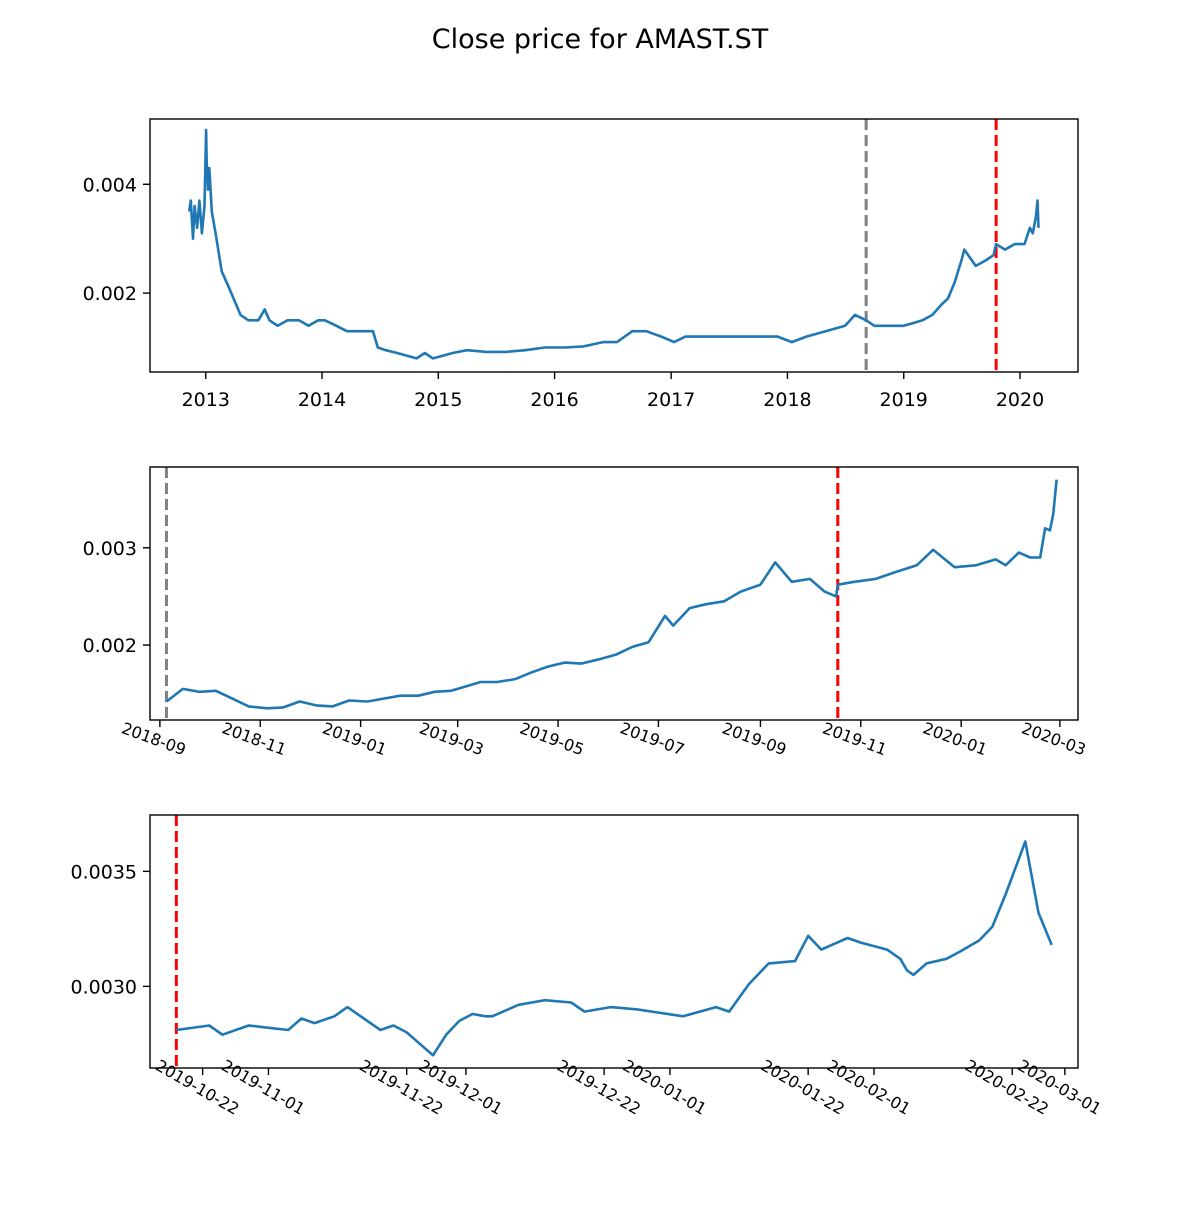  What do you see at coordinates (206, 400) in the screenshot?
I see `x-tick-label: 2013` at bounding box center [206, 400].